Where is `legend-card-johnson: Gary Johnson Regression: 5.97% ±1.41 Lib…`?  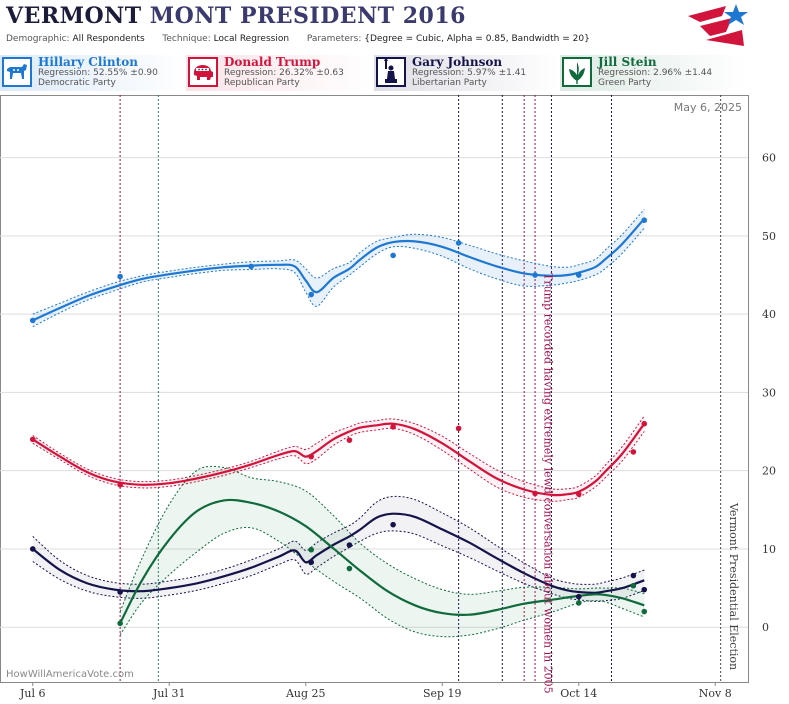 legend-card-johnson: Gary Johnson Regression: 5.97% ±1.41 Lib… is located at coordinates (467, 73).